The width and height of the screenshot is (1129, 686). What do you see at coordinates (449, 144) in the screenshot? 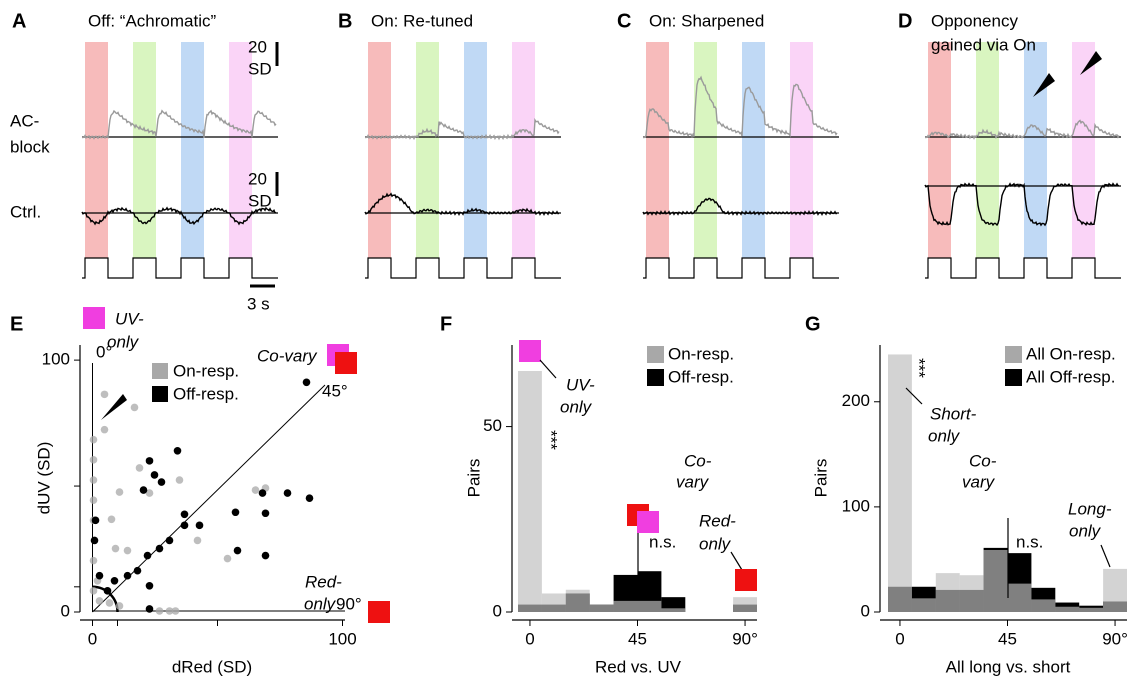
I see `trace-panel: B On: Re-tuned` at bounding box center [449, 144].